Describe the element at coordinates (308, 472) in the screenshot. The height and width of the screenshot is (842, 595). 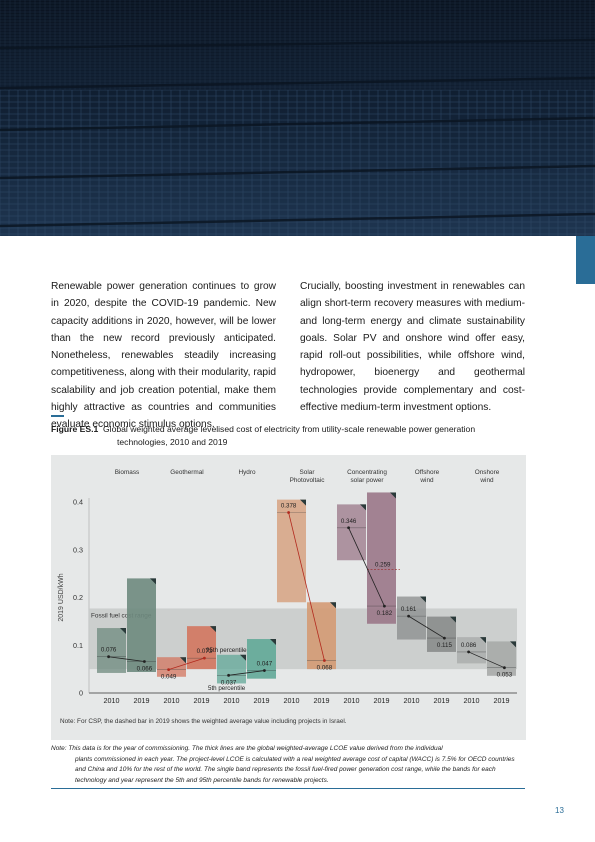
I see `technology-label: Solar` at that location.